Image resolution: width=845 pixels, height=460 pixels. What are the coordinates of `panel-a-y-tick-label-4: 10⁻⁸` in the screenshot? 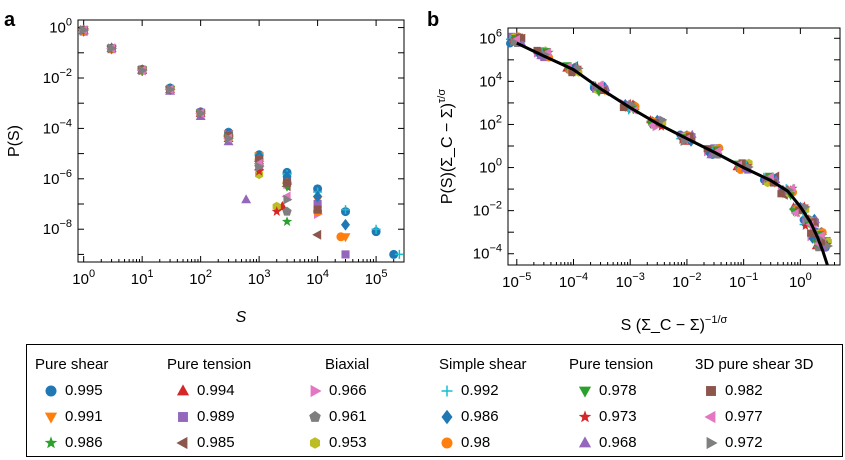 It's located at (57, 228).